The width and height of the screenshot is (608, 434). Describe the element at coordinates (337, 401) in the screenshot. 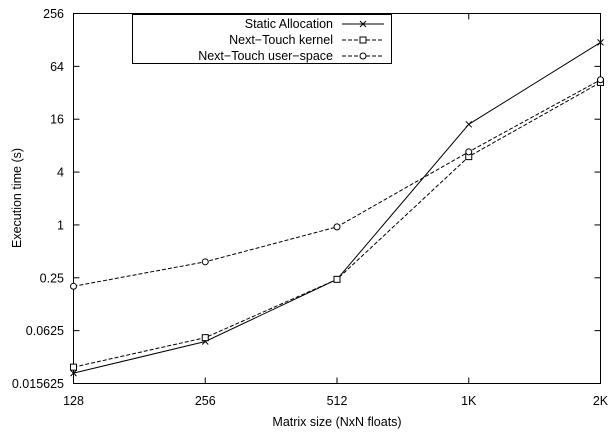

I see `x-tick-label: 512` at that location.